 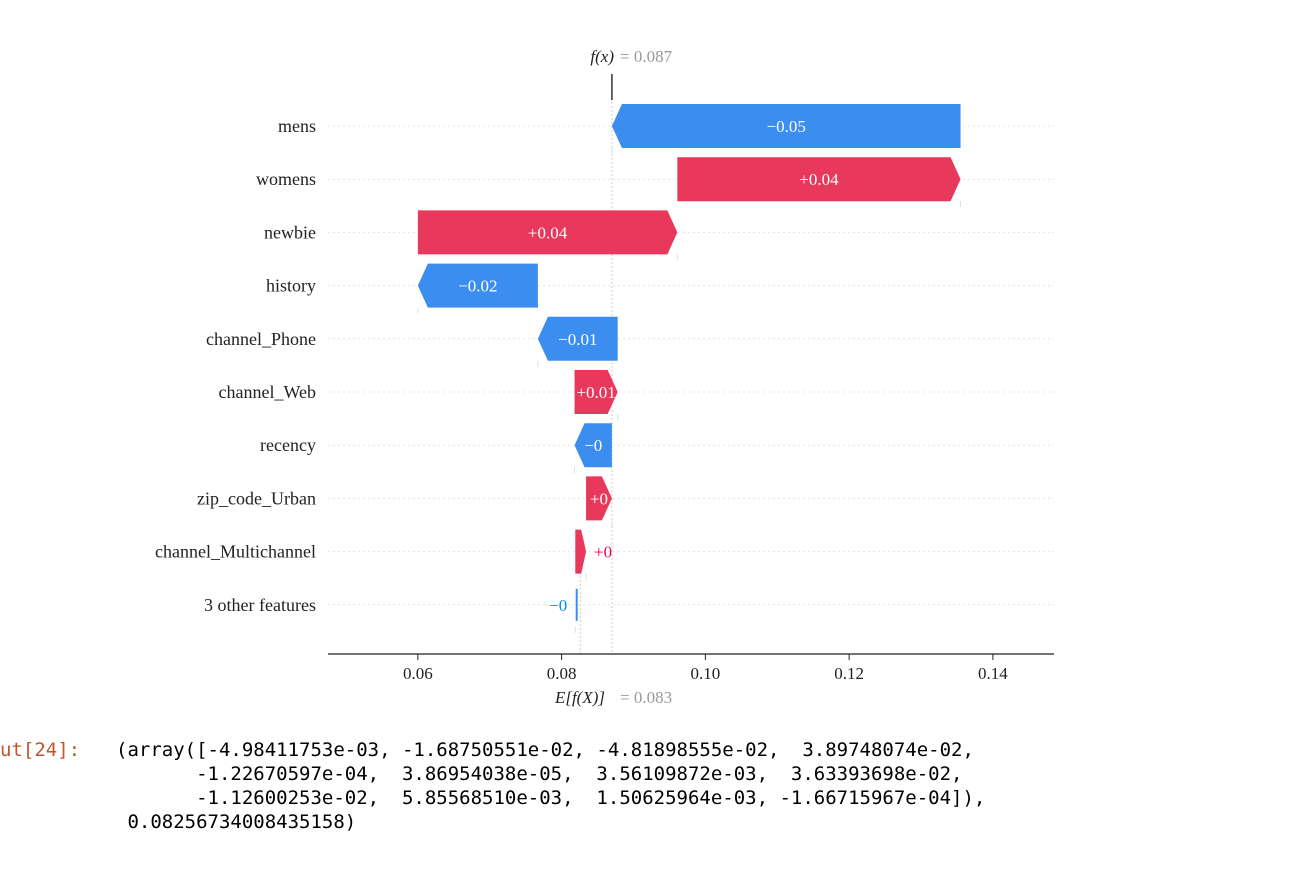 What do you see at coordinates (290, 232) in the screenshot?
I see `feature-label: newbie` at bounding box center [290, 232].